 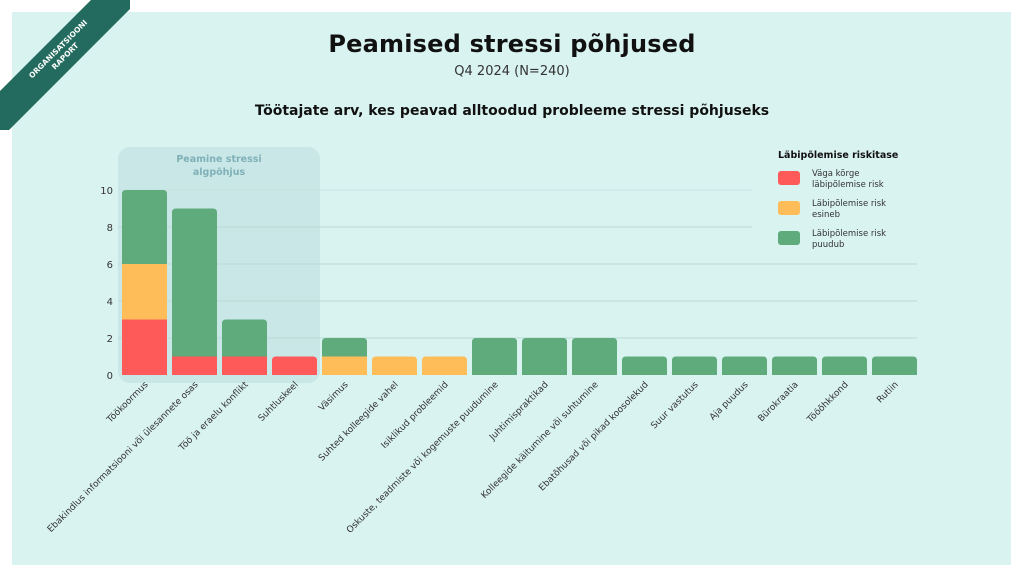 What do you see at coordinates (110, 376) in the screenshot?
I see `y-tick-label: 0` at bounding box center [110, 376].